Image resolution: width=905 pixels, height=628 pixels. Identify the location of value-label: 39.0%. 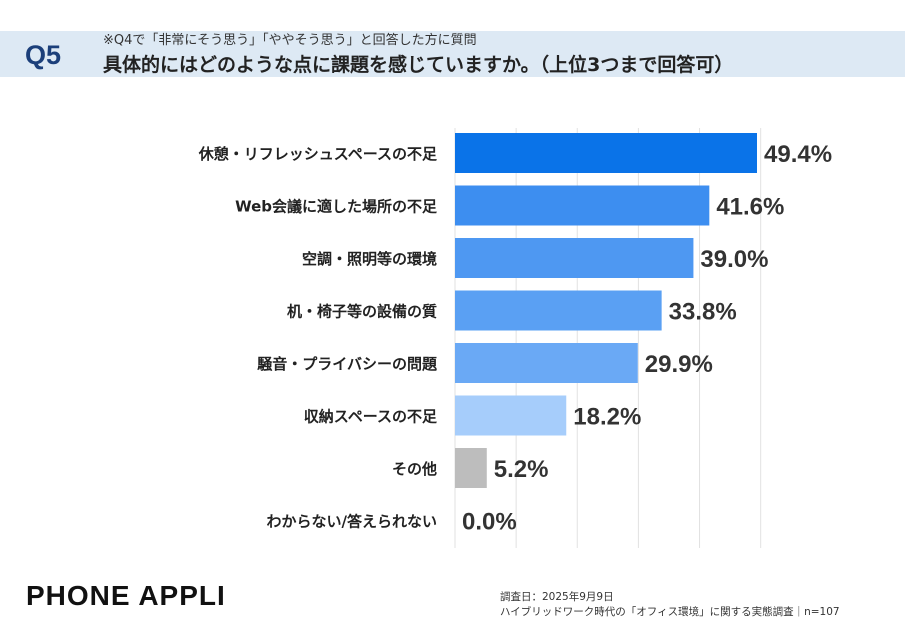
(734, 259).